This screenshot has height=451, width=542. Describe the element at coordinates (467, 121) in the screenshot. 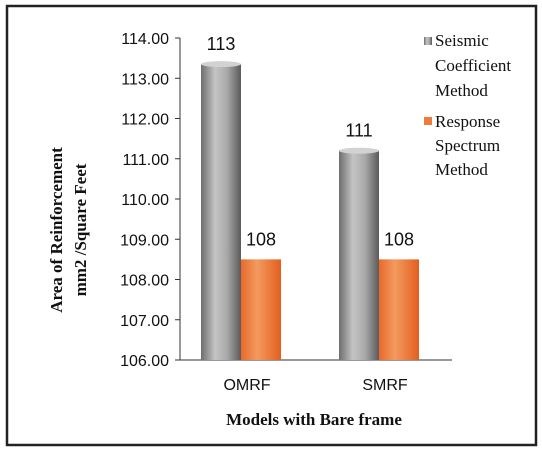

I see `legend-response-line-1: Response` at that location.